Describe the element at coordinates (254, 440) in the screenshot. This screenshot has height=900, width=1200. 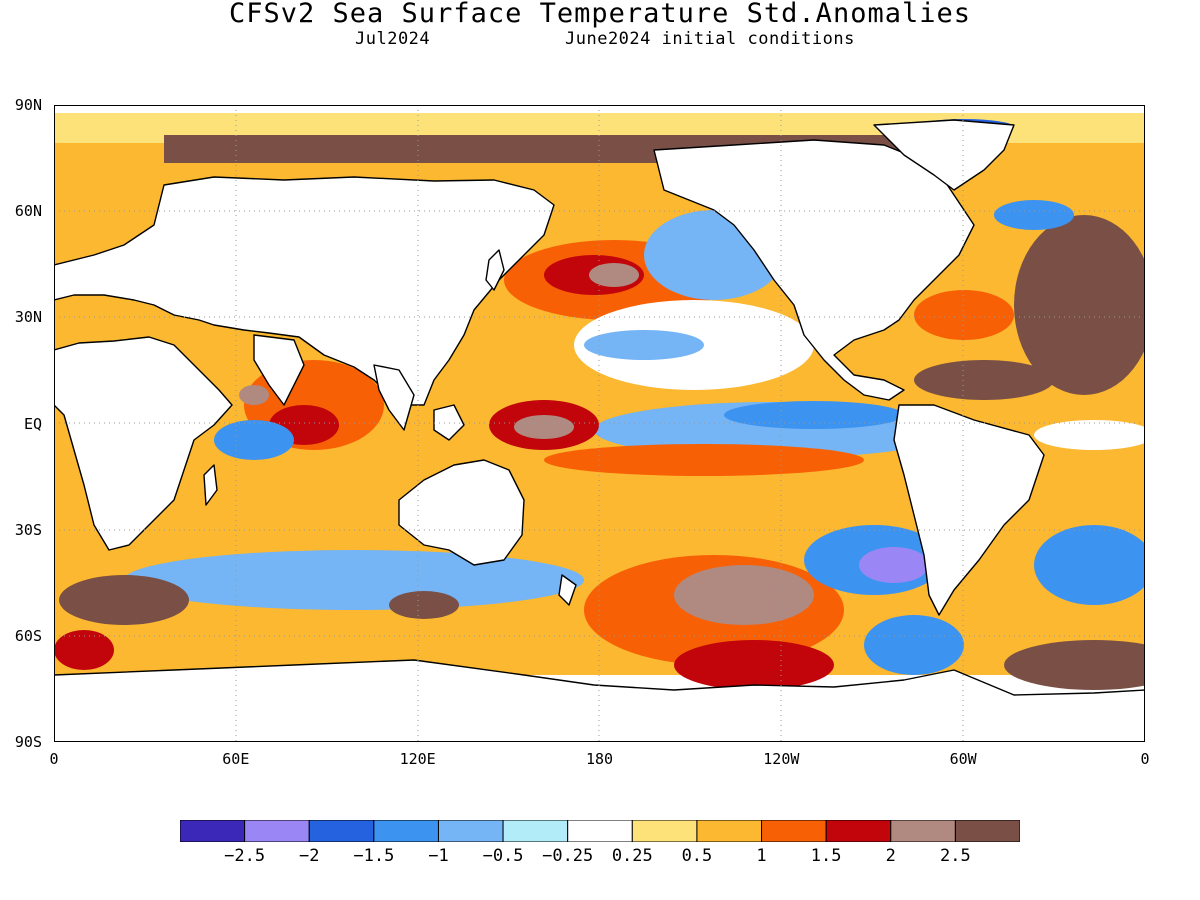
I see `west-indian-cool` at that location.